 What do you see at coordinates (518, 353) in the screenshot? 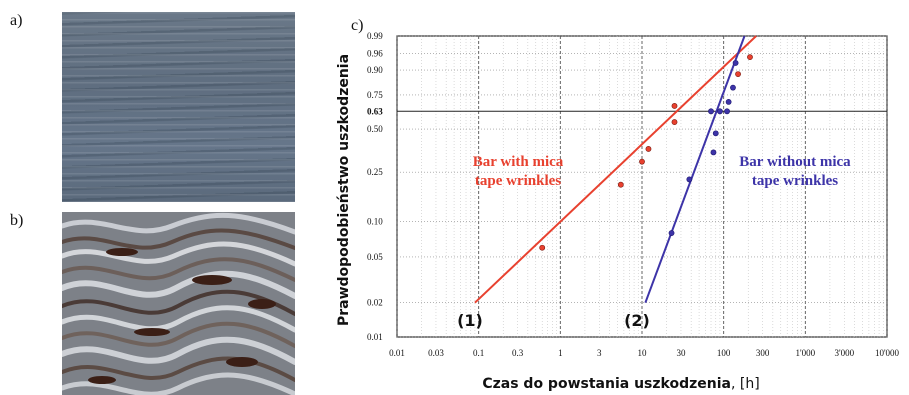
I see `x-tick-label: 0.3` at bounding box center [518, 353].